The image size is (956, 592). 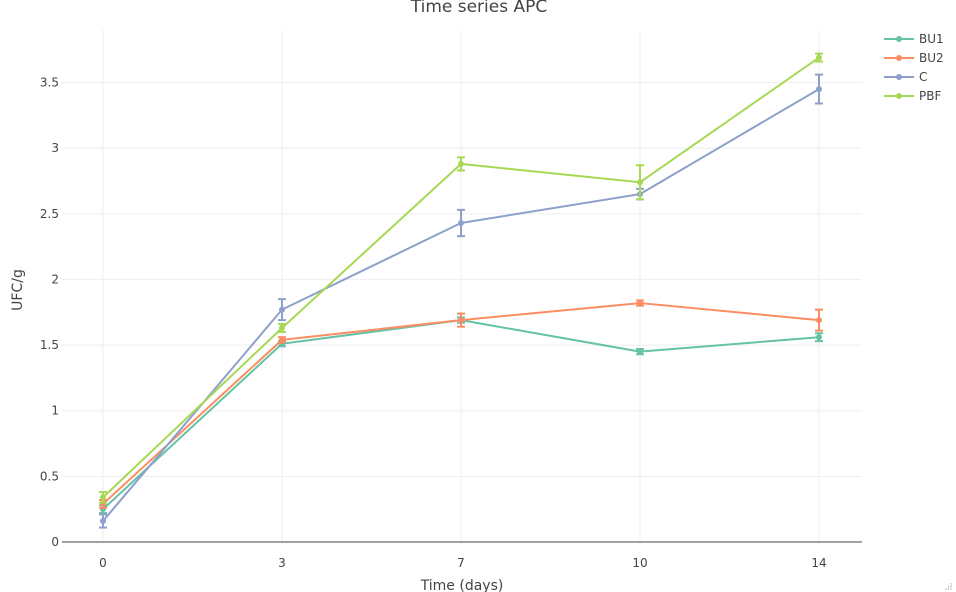 I want to click on legend-label: PBF, so click(x=930, y=96).